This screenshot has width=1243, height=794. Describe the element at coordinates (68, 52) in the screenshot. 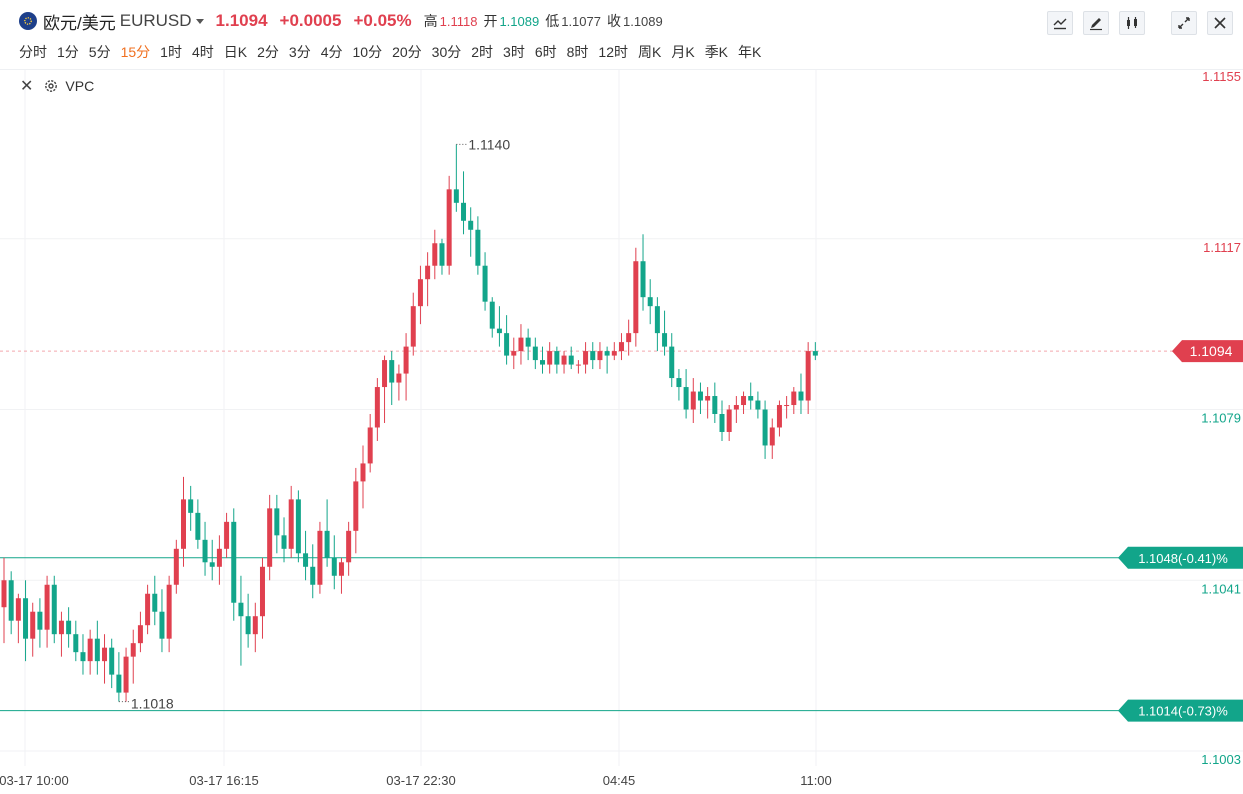

I see `period-tab: 1分` at that location.